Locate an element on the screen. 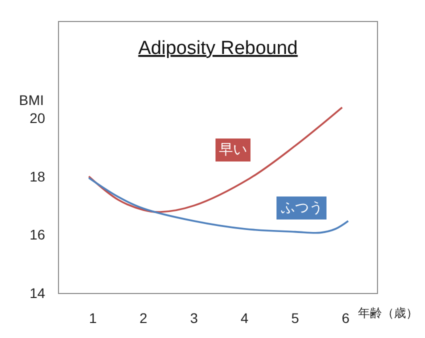  x-axis-title: 年齢（歳） is located at coordinates (388, 313).